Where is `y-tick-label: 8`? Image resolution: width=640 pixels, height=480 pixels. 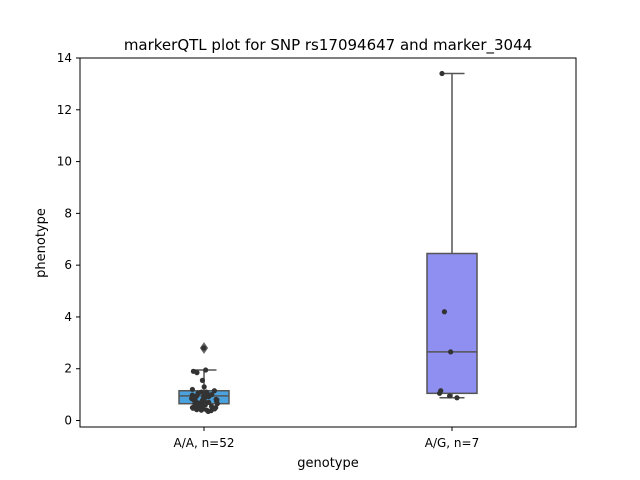
y-tick-label: 8 is located at coordinates (68, 213).